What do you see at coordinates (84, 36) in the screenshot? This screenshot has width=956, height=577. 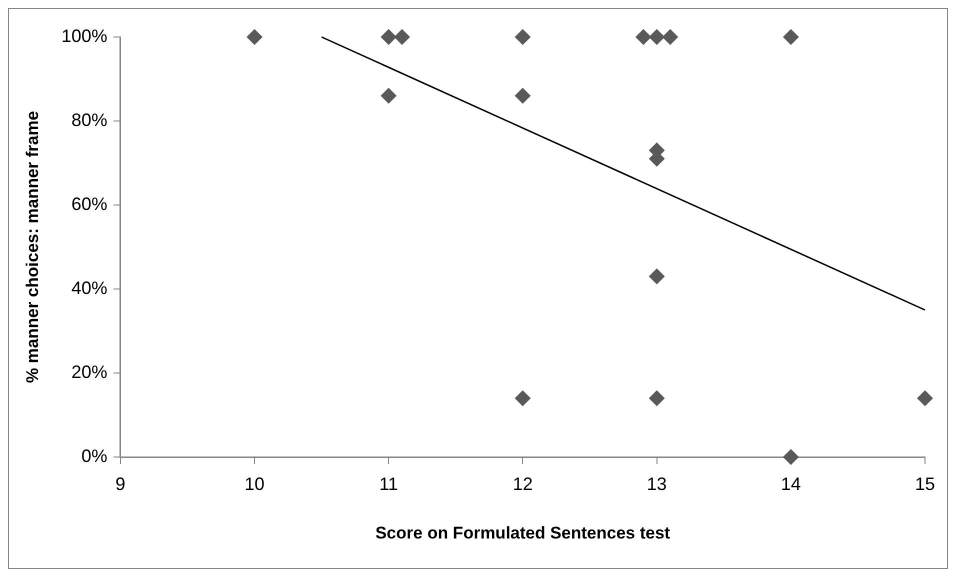 I see `y-tick-label: 100%` at bounding box center [84, 36].